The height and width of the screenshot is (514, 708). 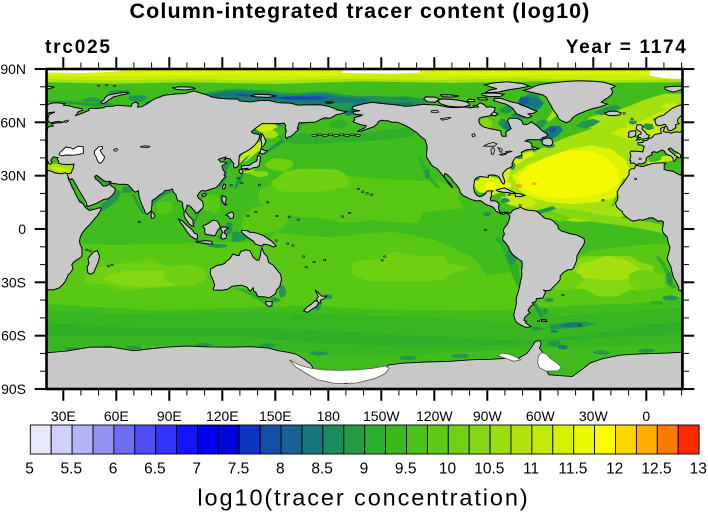 What do you see at coordinates (13, 389) in the screenshot?
I see `svg-text: 90S` at bounding box center [13, 389].